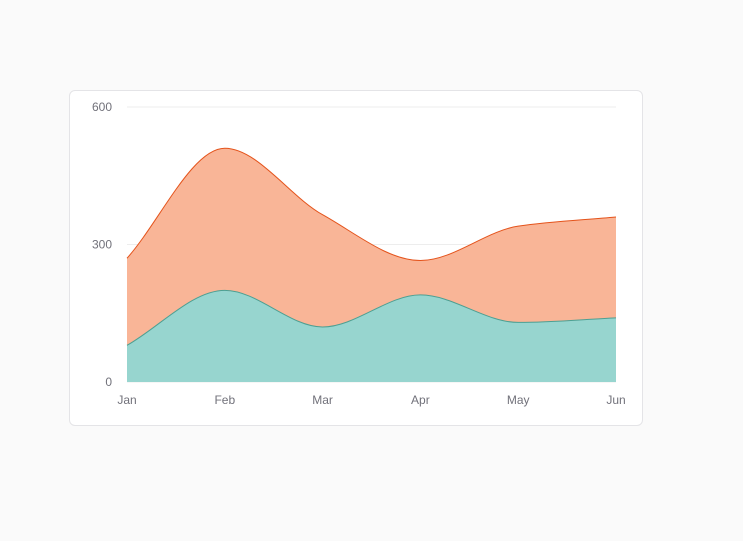  What do you see at coordinates (420, 400) in the screenshot?
I see `x-tick-label: Apr` at bounding box center [420, 400].